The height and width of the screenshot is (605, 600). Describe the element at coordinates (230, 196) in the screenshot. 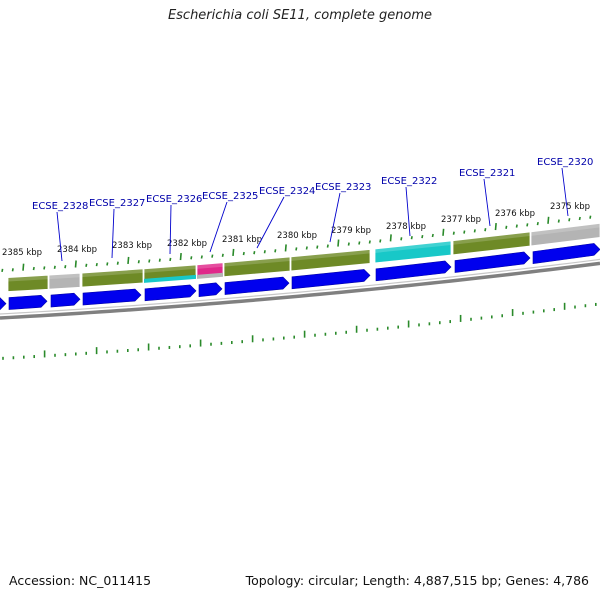

I see `gene-label: ECSE_2325` at that location.